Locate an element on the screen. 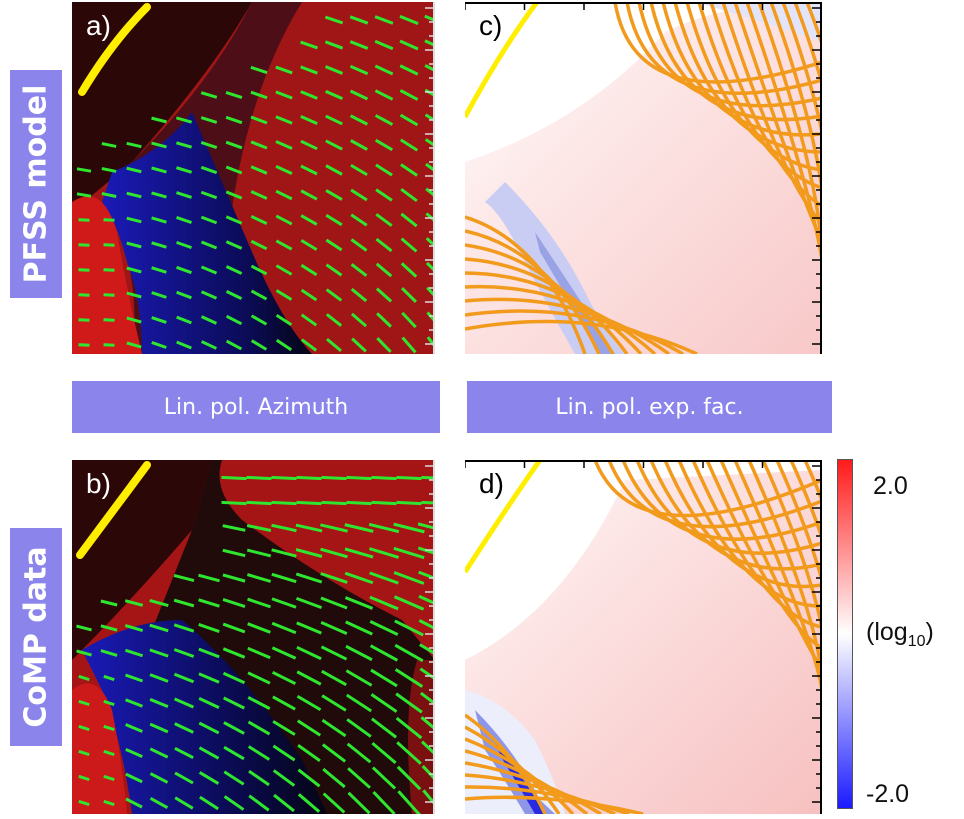  column-label-expansion-factor: Lin. pol. exp. fac. is located at coordinates (649, 407).